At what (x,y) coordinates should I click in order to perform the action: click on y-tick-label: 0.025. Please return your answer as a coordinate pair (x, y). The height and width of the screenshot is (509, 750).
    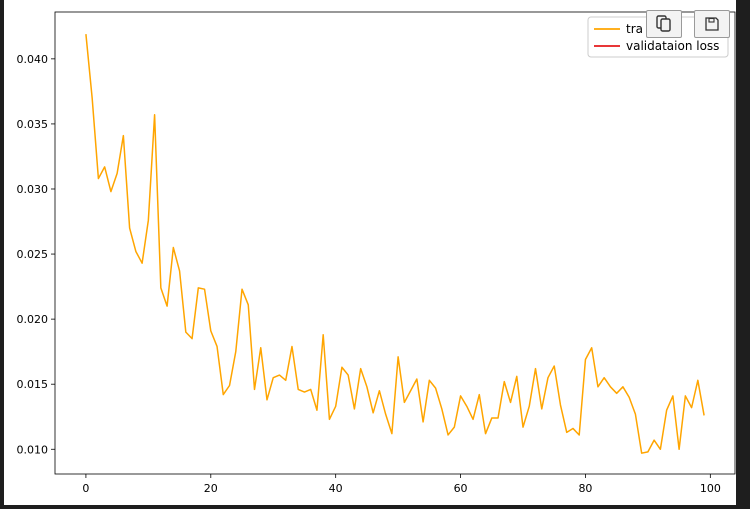
    Looking at the image, I should click on (33, 254).